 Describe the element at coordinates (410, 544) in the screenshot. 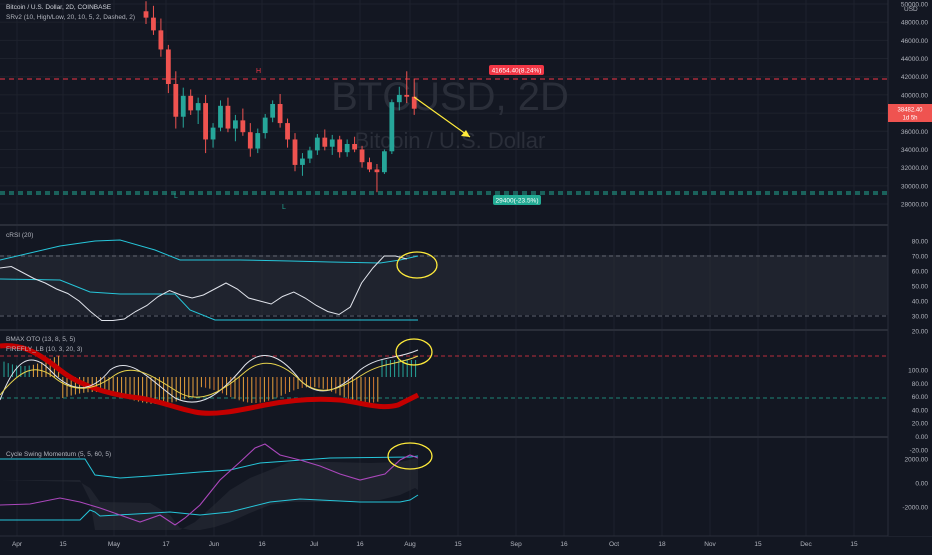

I see `time-tick-label: Aug` at that location.